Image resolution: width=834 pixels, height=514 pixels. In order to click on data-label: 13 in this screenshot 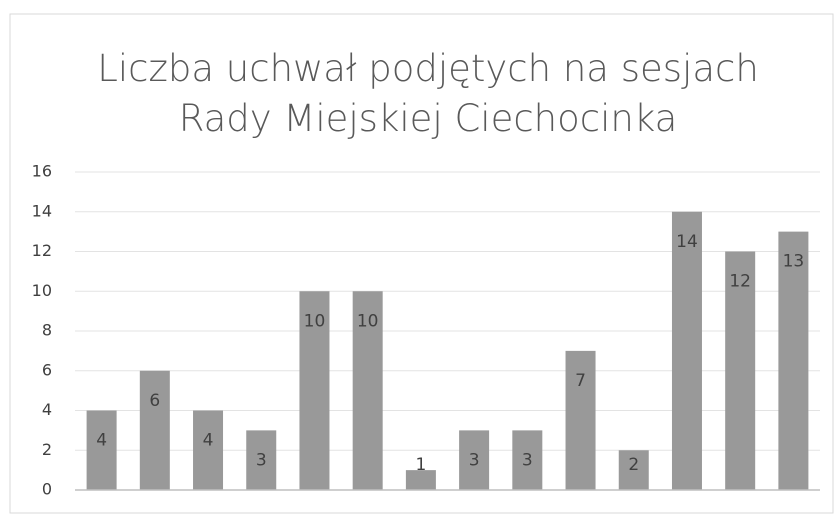, I will do `click(794, 262)`.